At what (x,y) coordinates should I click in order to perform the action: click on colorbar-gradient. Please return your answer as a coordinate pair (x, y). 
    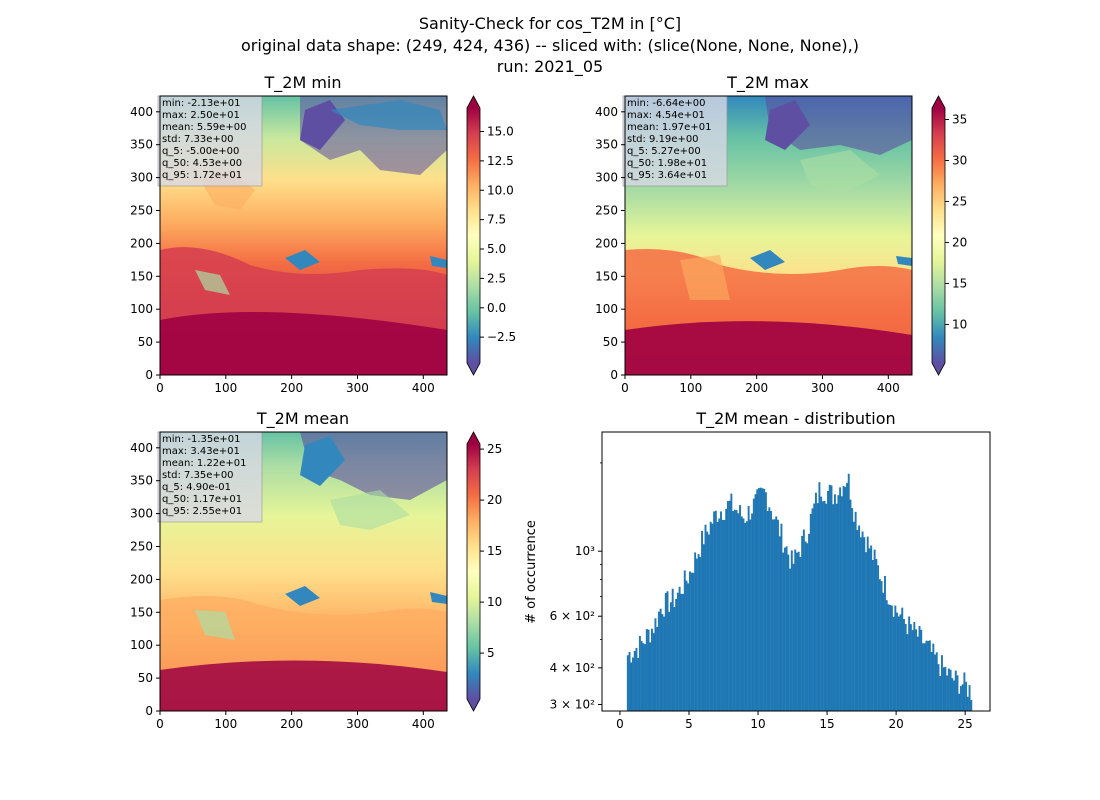
    Looking at the image, I should click on (473, 571).